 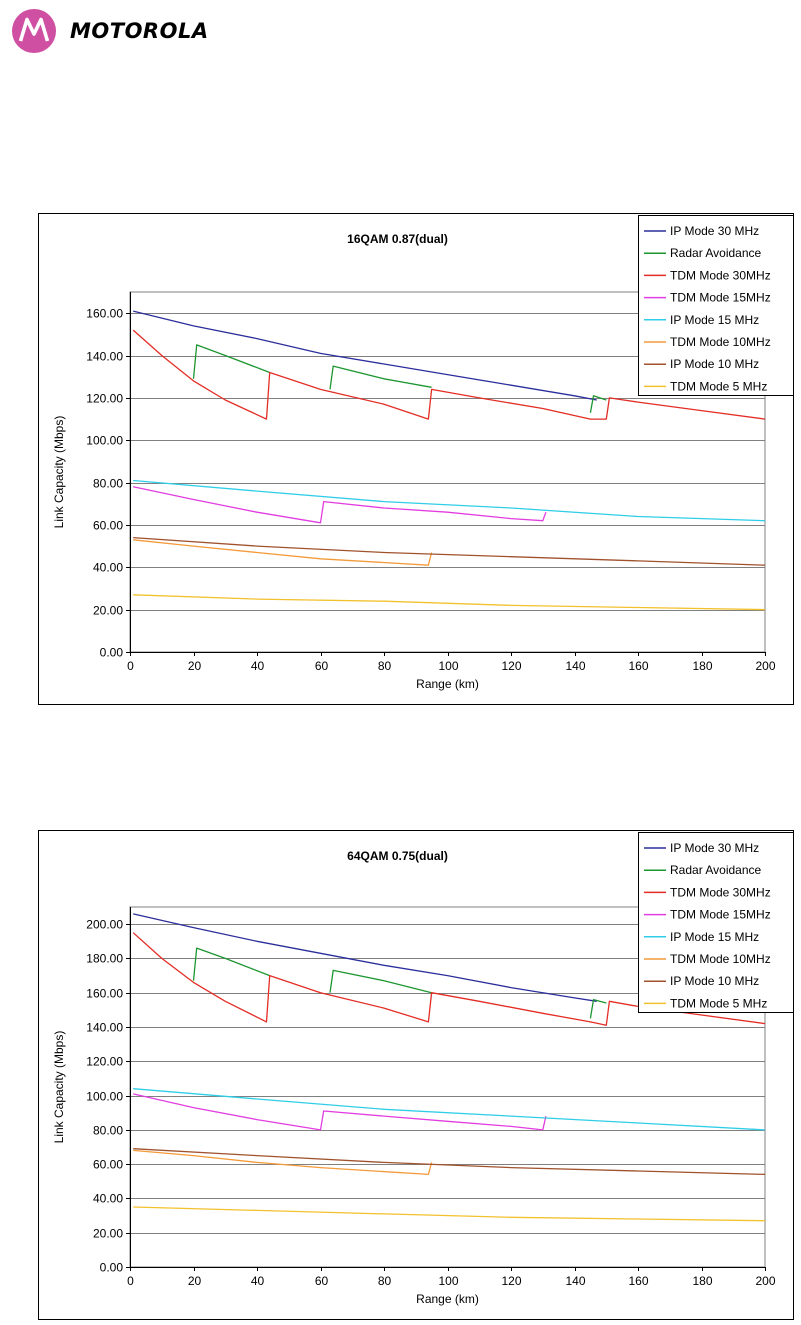 What do you see at coordinates (397, 239) in the screenshot?
I see `chart-title: 16QAM 0.87(dual)` at bounding box center [397, 239].